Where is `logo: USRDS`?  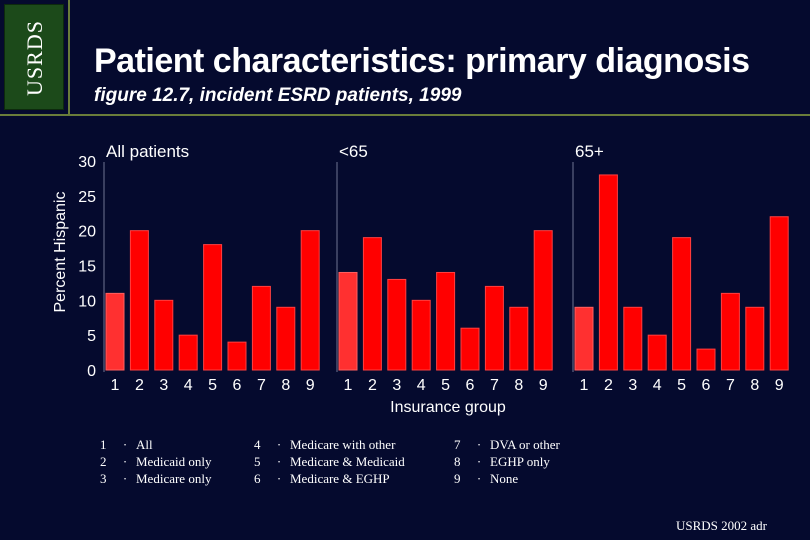 logo: USRDS is located at coordinates (34, 57).